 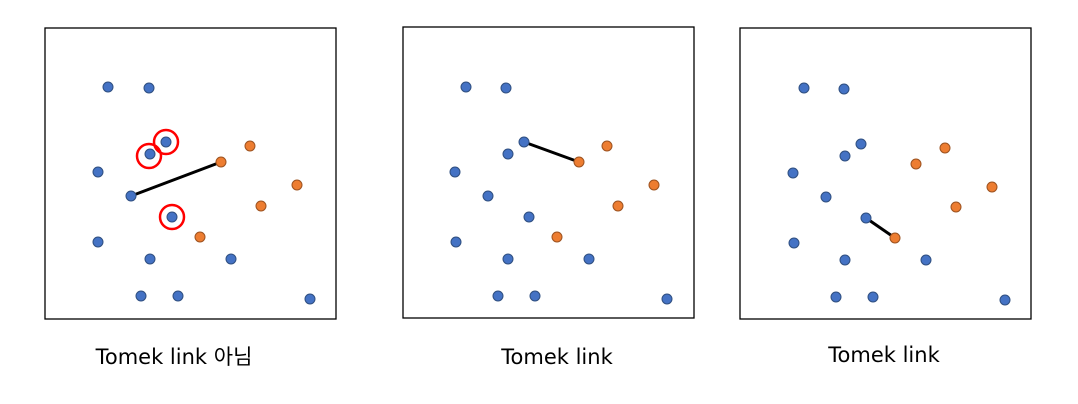 I want to click on panel-3-caption: Tomek link, so click(x=884, y=355).